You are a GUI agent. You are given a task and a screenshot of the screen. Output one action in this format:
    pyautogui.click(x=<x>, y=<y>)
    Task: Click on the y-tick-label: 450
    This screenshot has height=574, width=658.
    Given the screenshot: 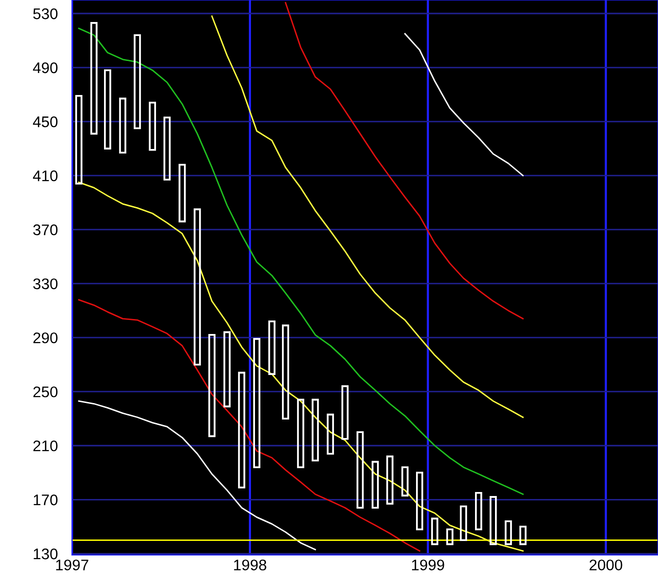 What is the action you would take?
    pyautogui.click(x=45, y=122)
    